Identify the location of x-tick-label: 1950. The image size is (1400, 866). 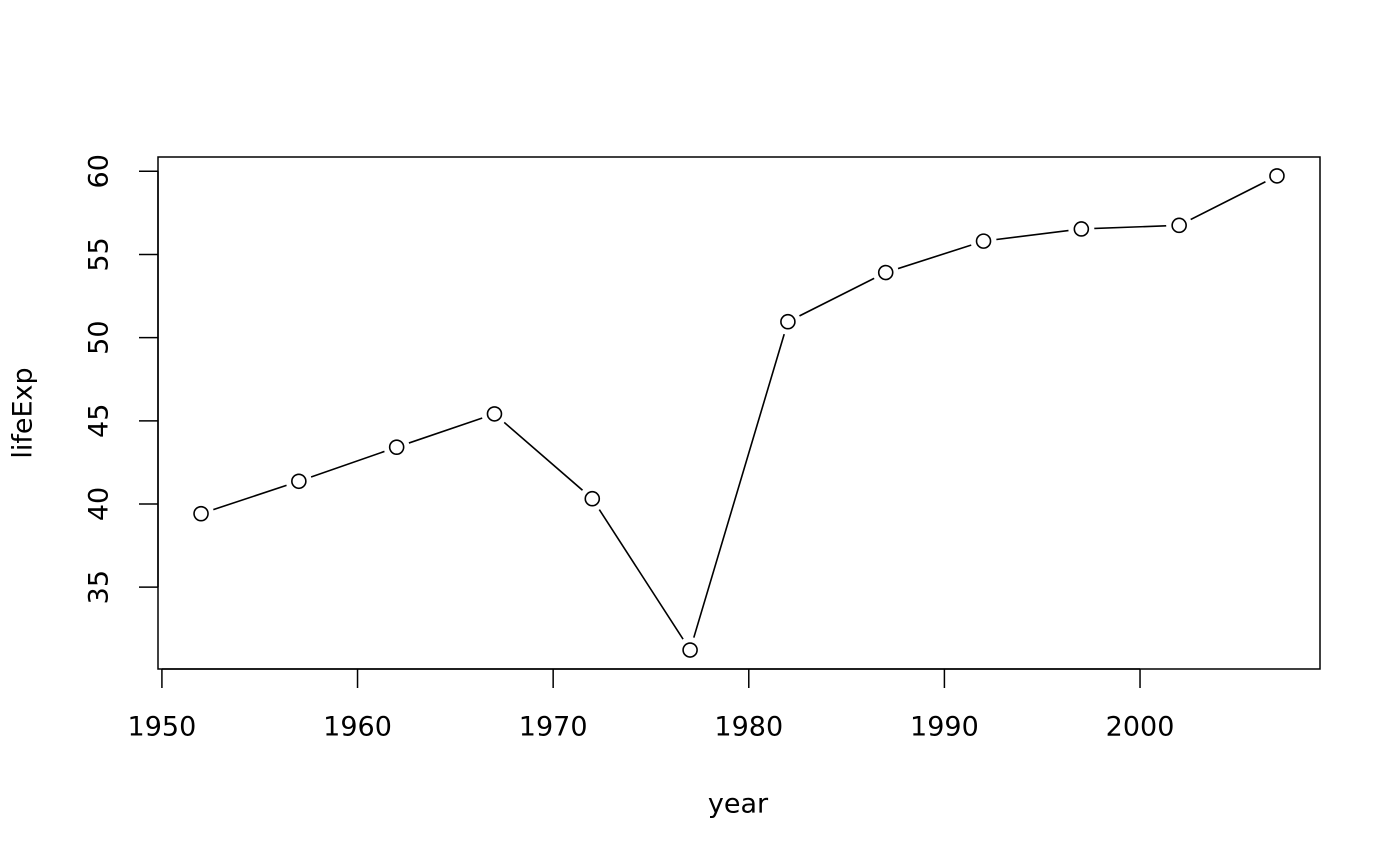
(162, 727).